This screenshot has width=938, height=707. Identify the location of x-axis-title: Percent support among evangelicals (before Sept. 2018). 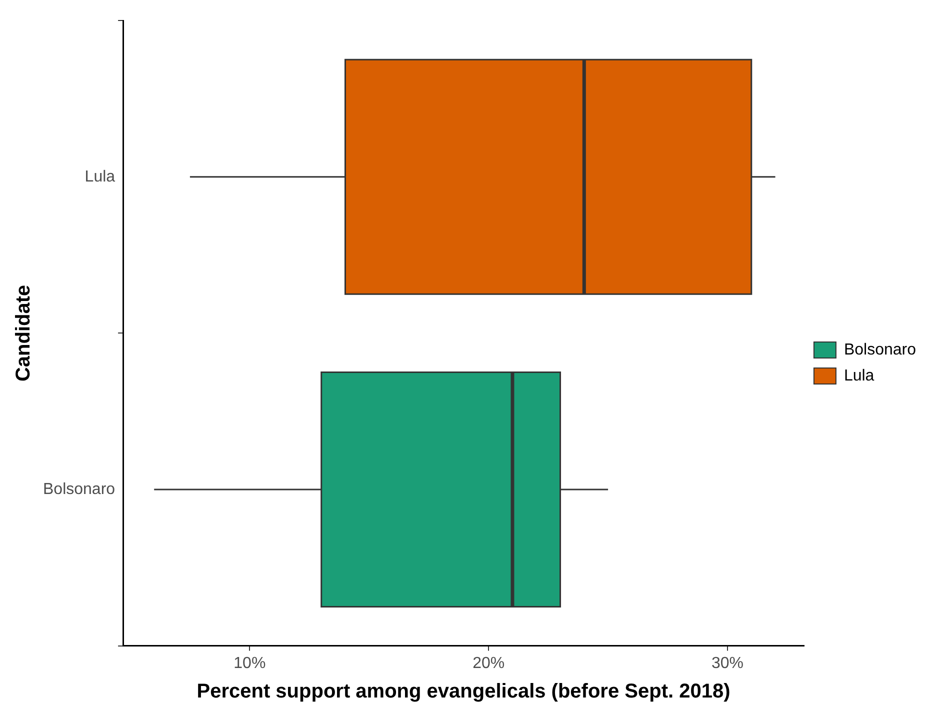
(463, 691).